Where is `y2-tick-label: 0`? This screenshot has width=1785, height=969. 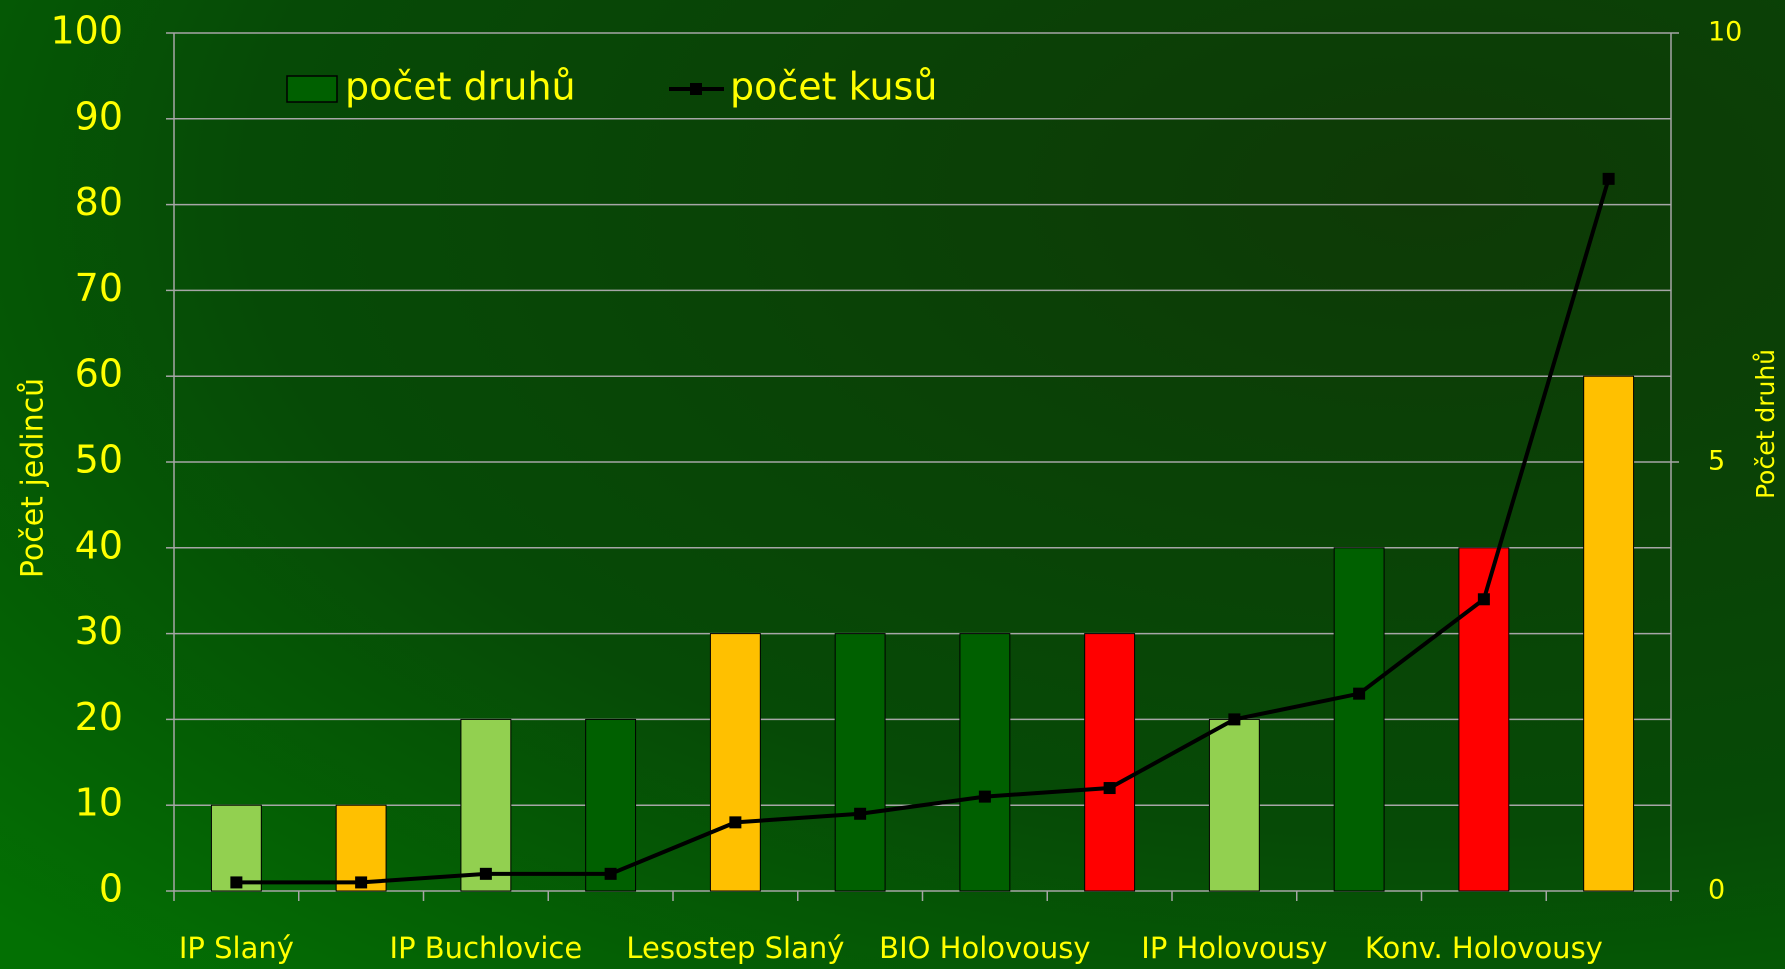 y2-tick-label: 0 is located at coordinates (1716, 890).